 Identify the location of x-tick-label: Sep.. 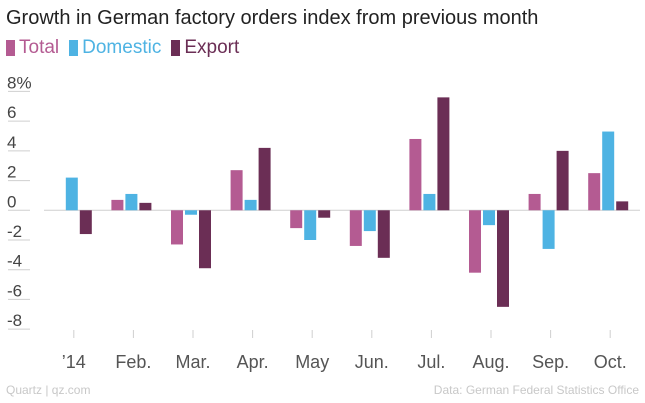
(550, 362).